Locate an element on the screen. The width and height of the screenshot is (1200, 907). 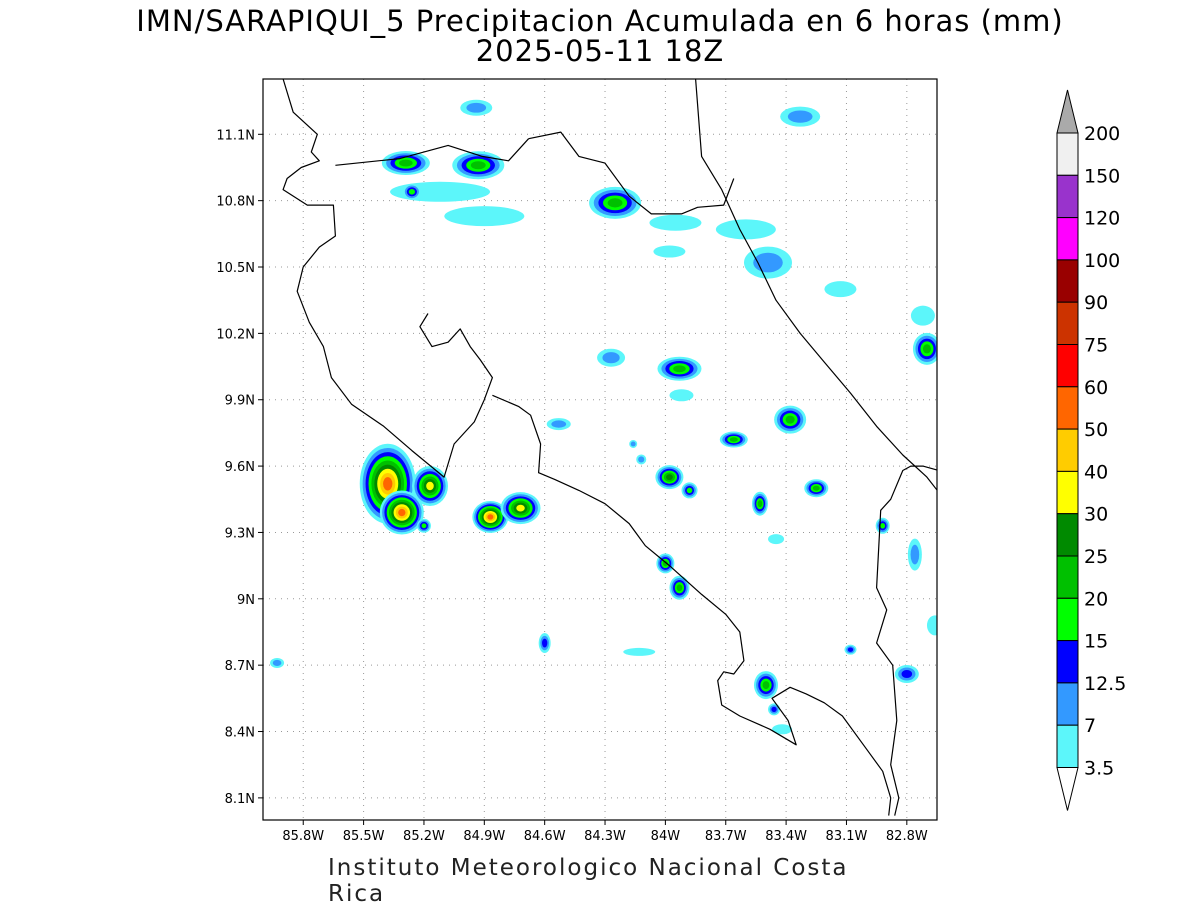
colorbar-top-arrow is located at coordinates (1067, 111).